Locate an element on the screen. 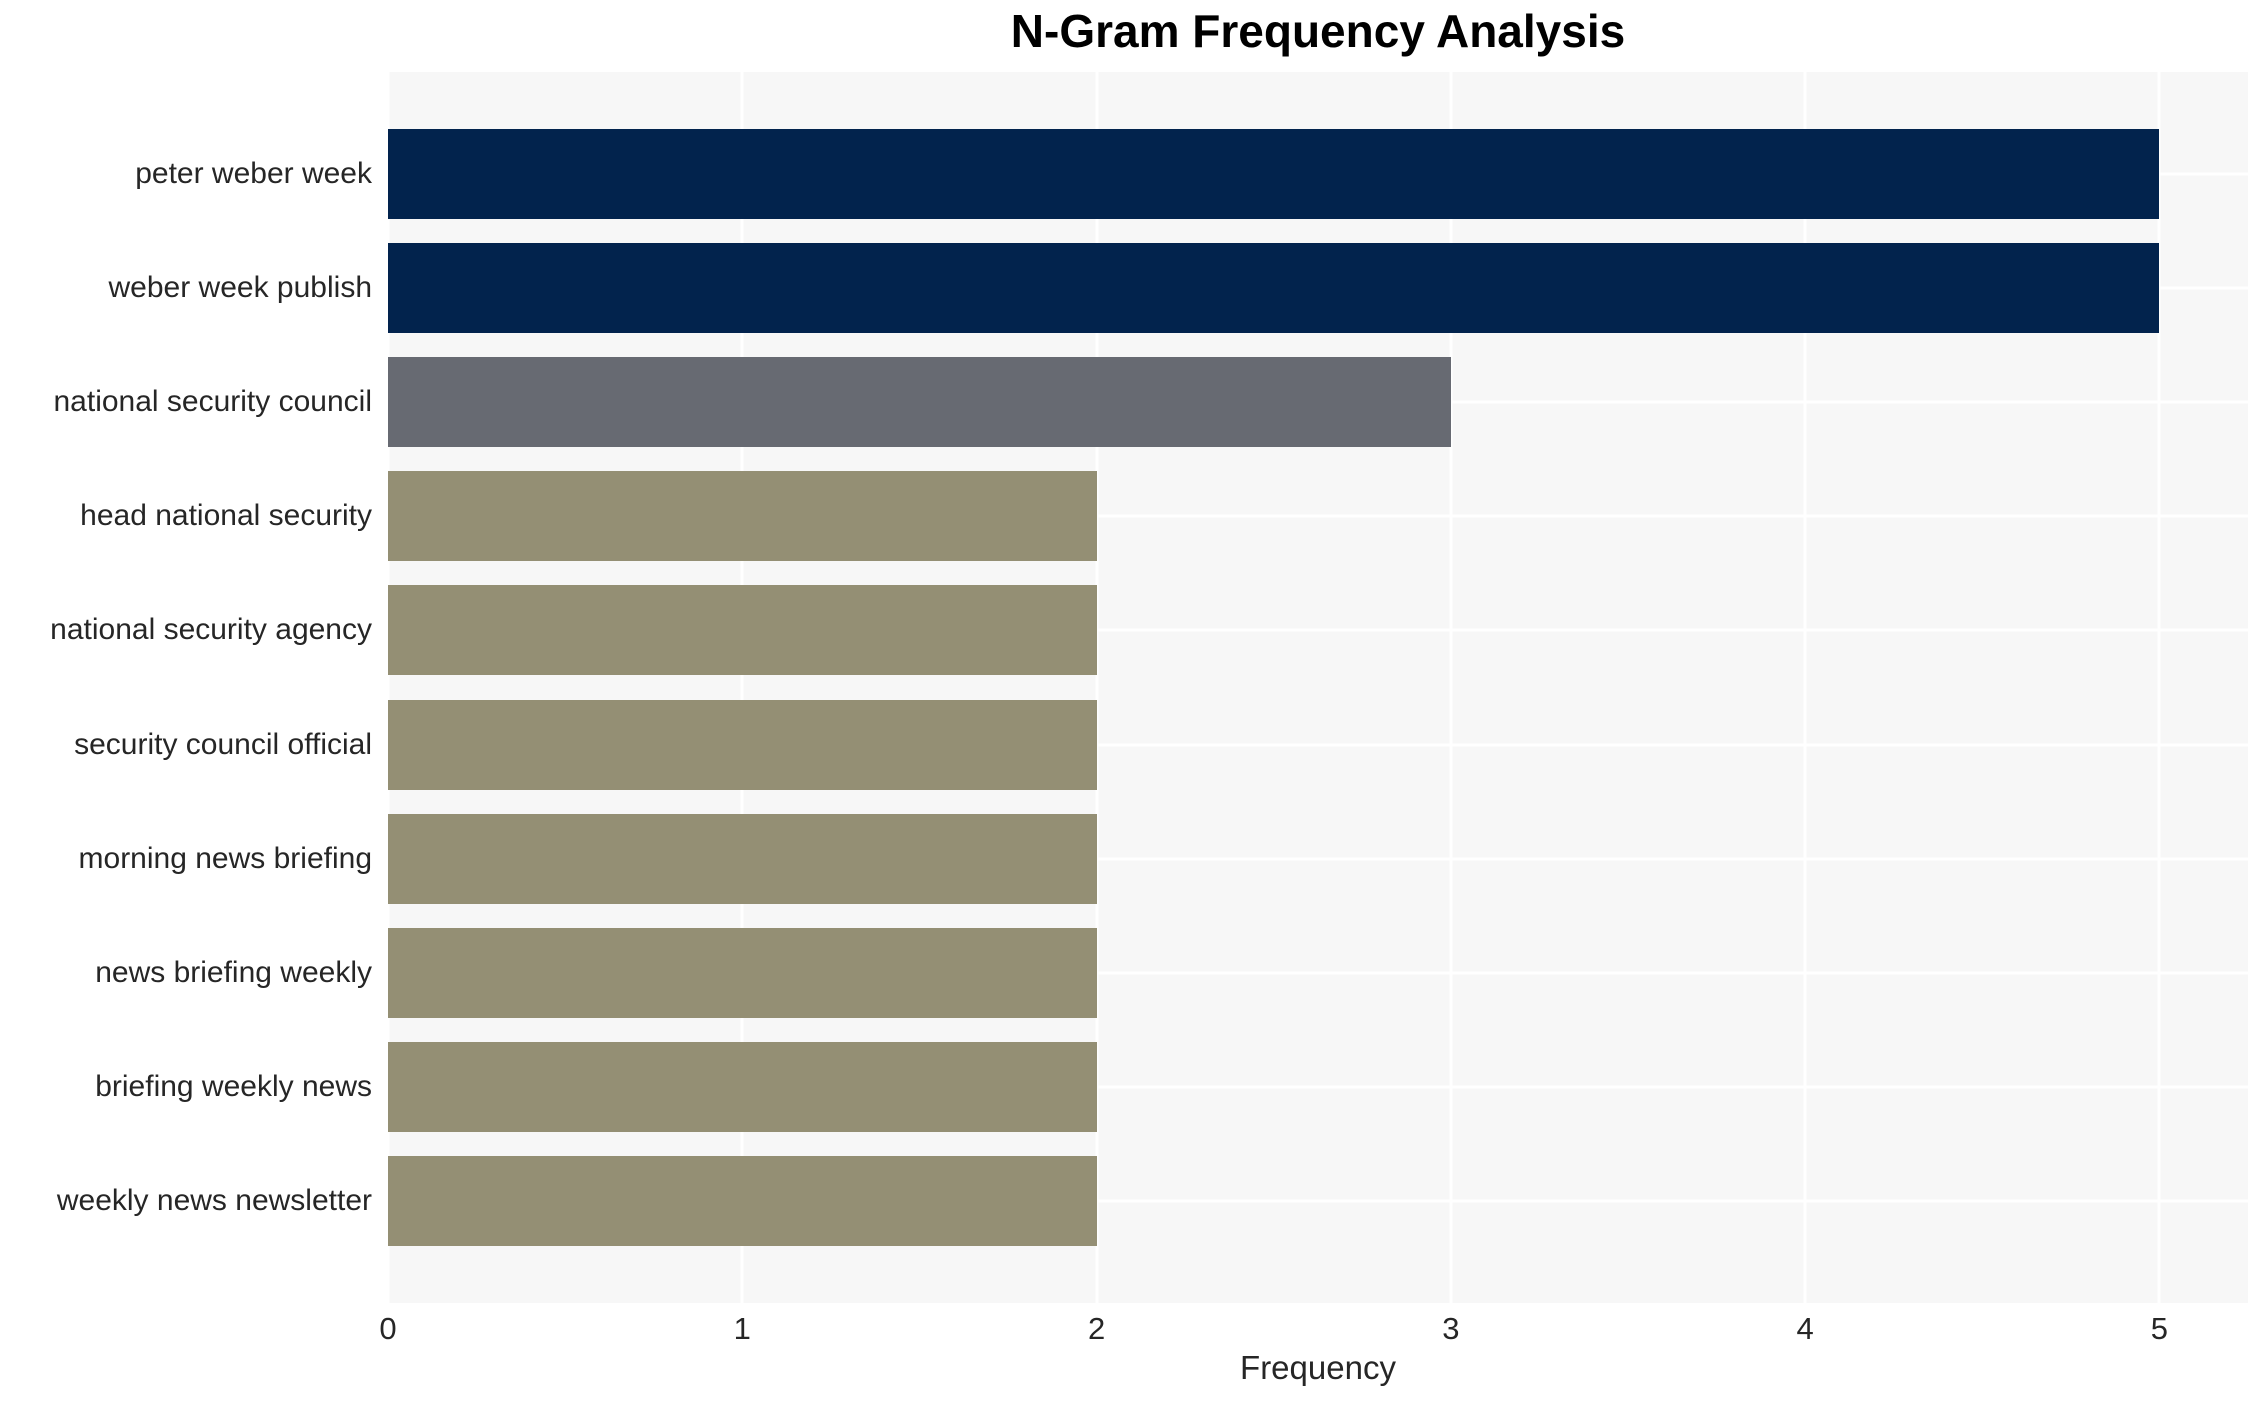  x-axis-label: Frequency is located at coordinates (1318, 1367).